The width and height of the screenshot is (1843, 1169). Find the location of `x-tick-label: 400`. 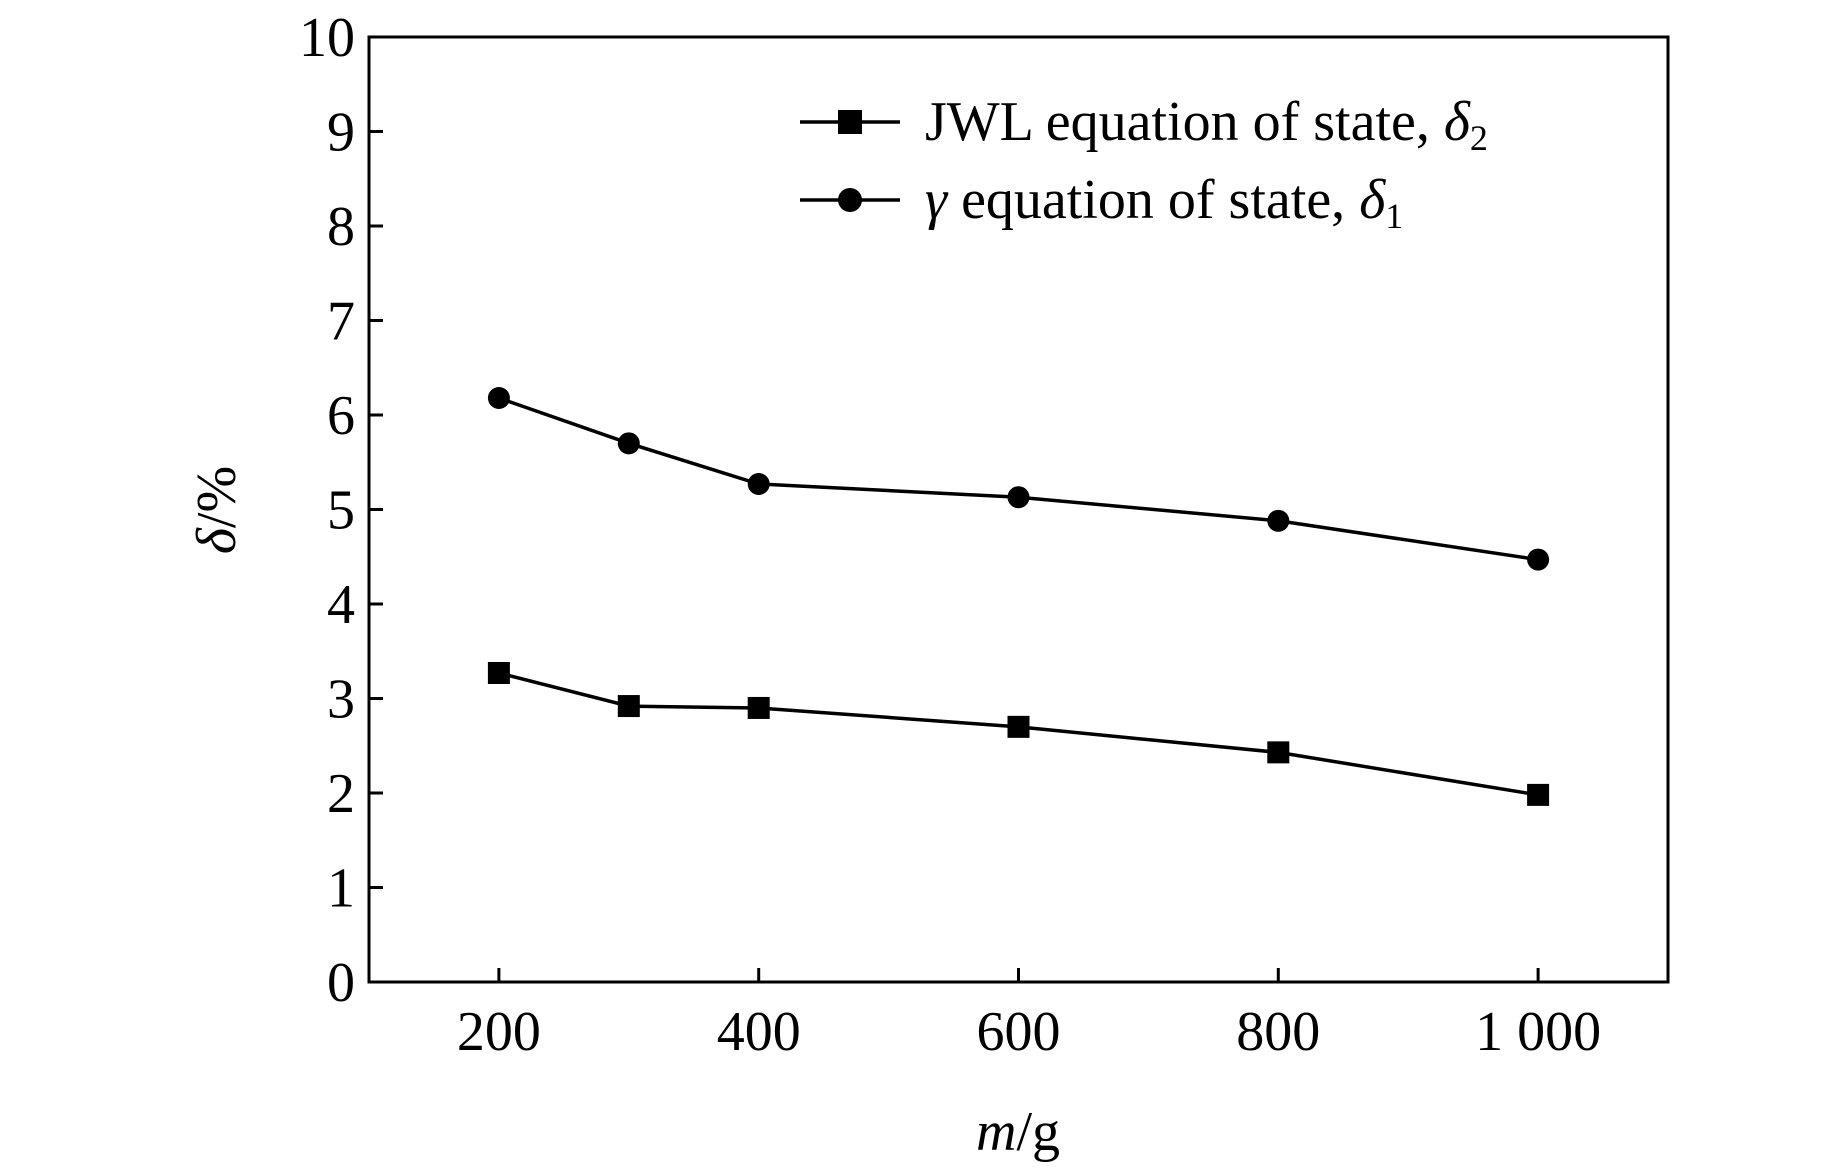

x-tick-label: 400 is located at coordinates (759, 1032).